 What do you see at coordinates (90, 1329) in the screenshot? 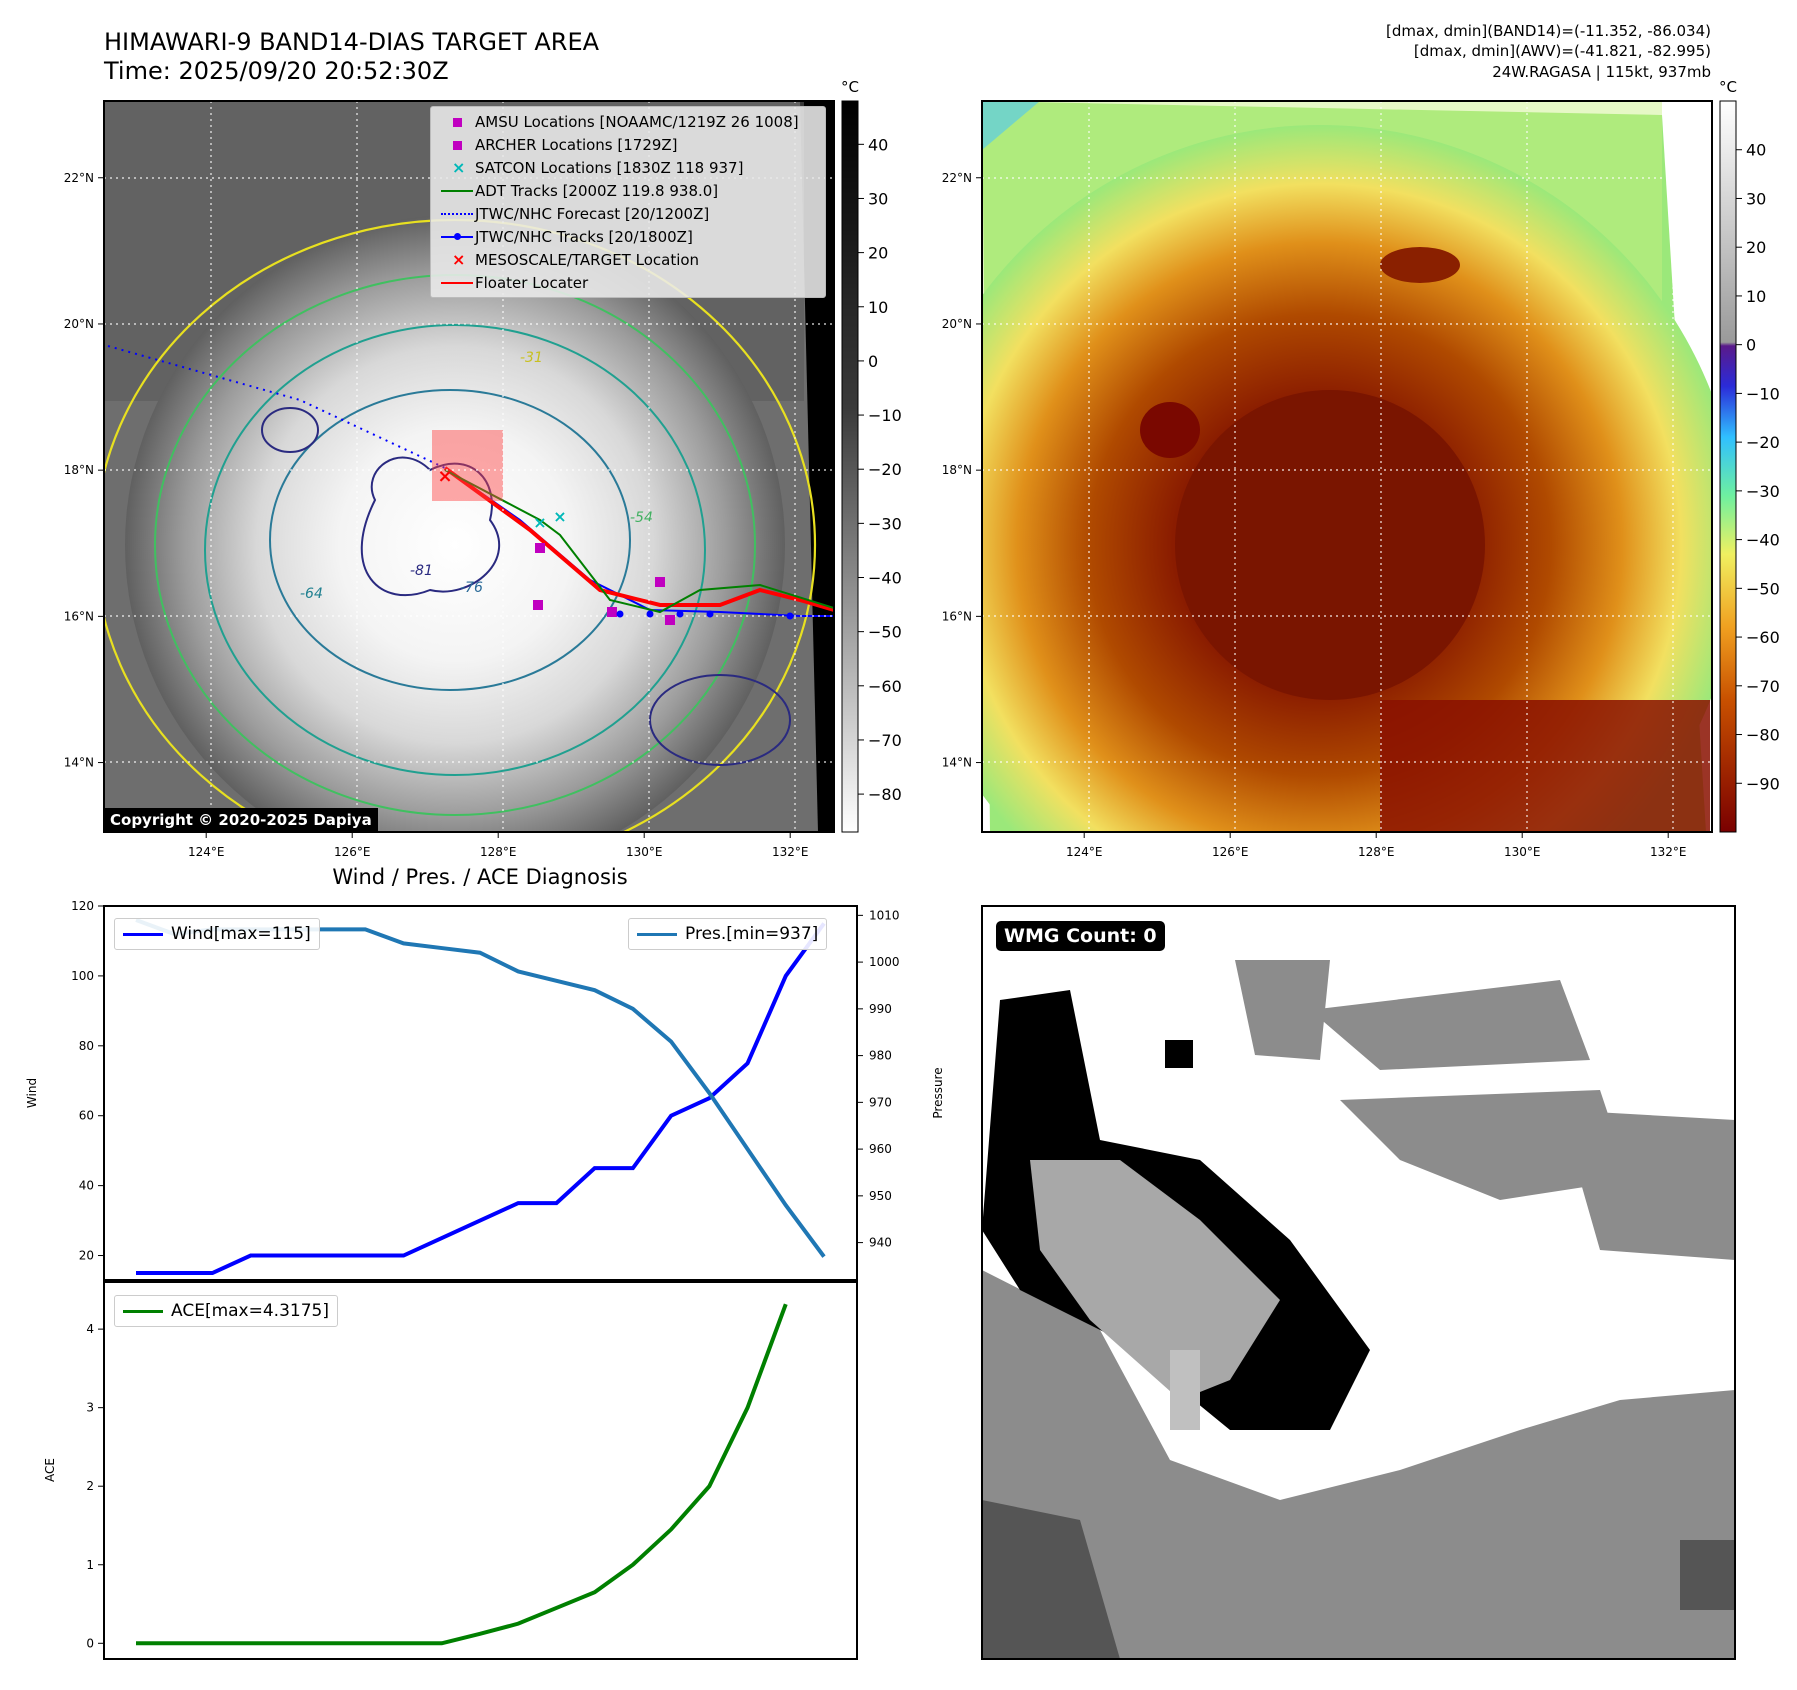
I see `ace-tick-label: 4` at bounding box center [90, 1329].